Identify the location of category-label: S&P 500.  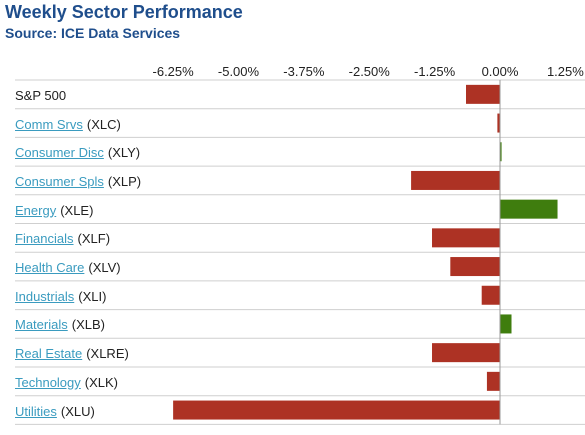
(41, 95).